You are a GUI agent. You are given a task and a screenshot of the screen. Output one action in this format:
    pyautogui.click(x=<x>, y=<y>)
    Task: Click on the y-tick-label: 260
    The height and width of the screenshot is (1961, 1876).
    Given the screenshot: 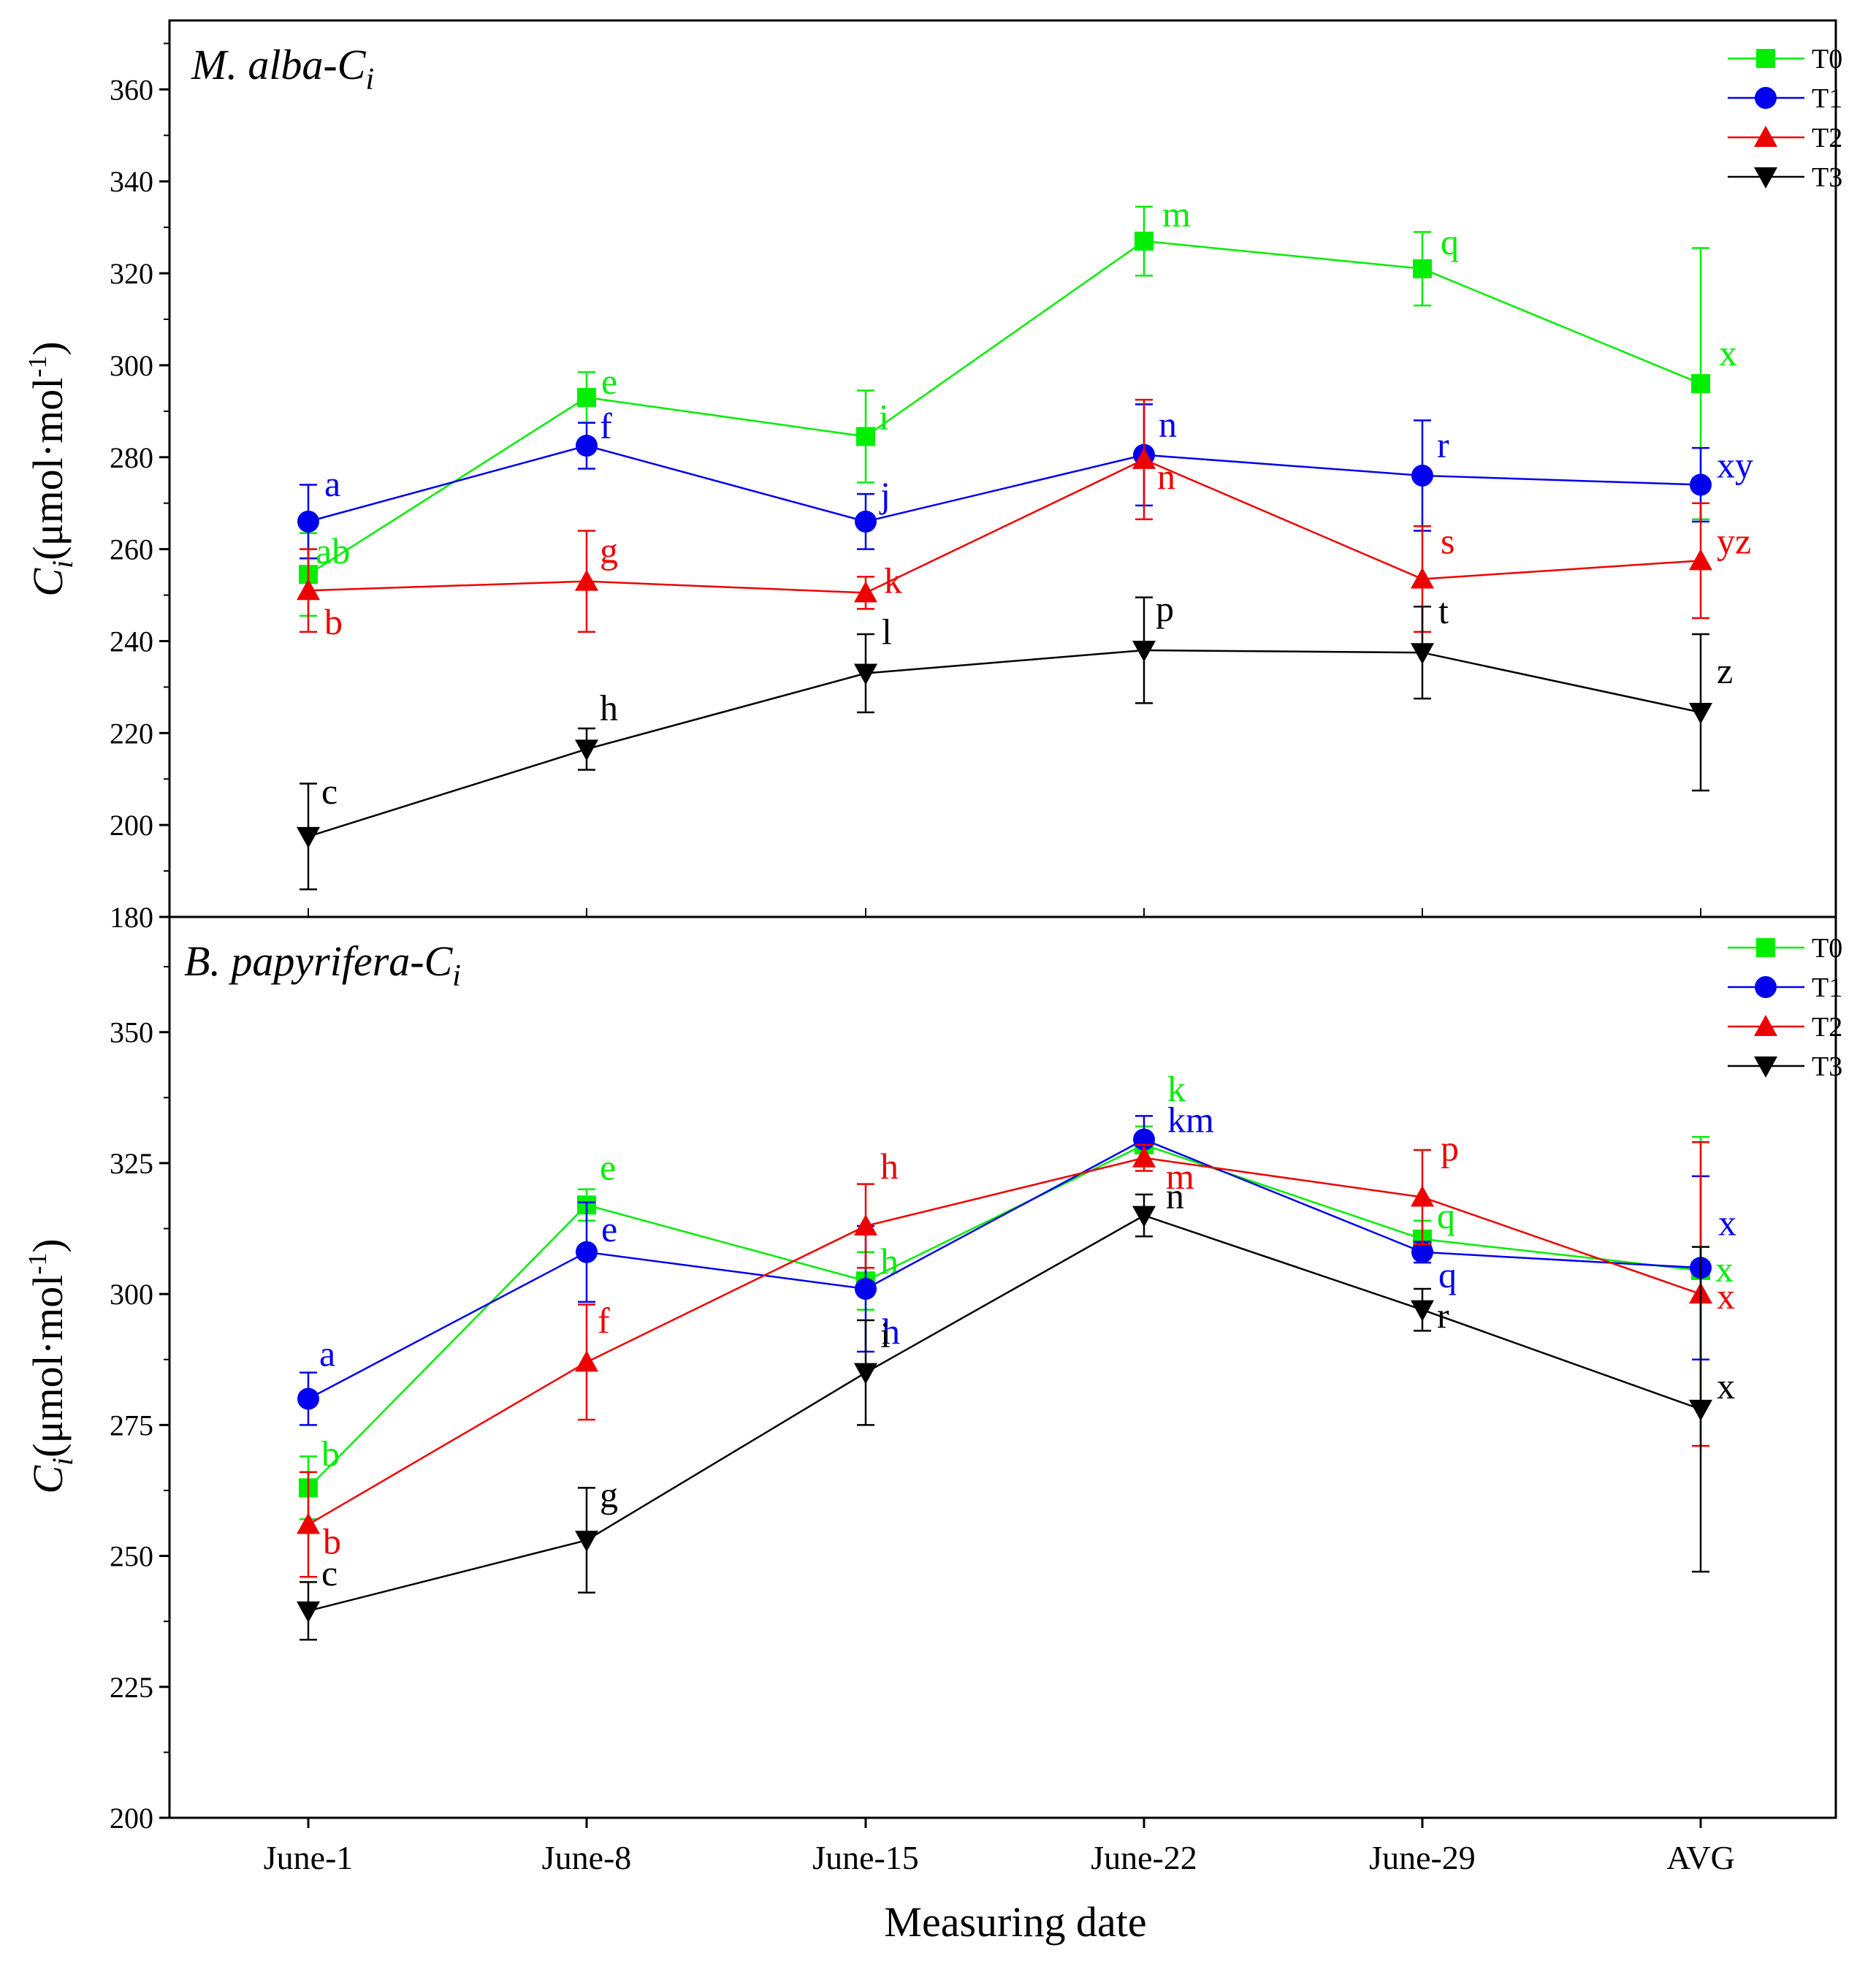 What is the action you would take?
    pyautogui.click(x=132, y=550)
    